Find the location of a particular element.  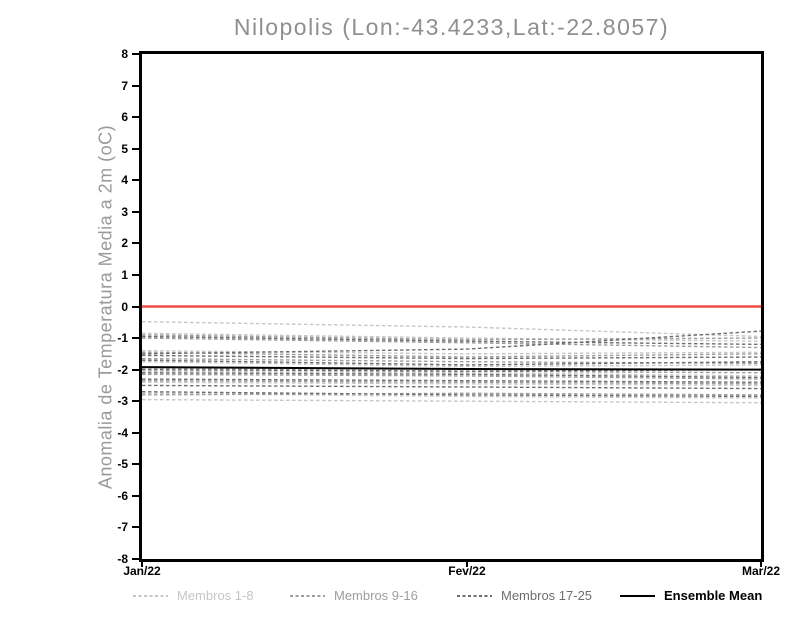

legend-label: Membros 1-8 is located at coordinates (215, 595).